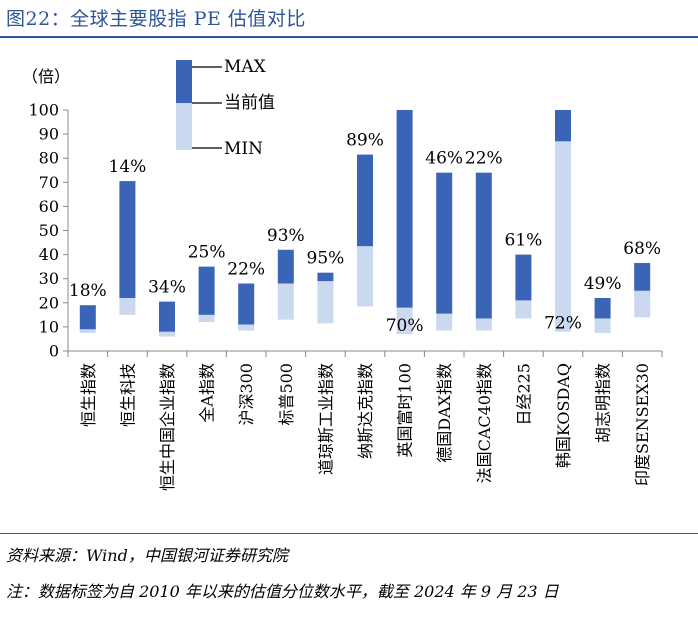  What do you see at coordinates (49, 134) in the screenshot?
I see `y-tick-label: 90` at bounding box center [49, 134].